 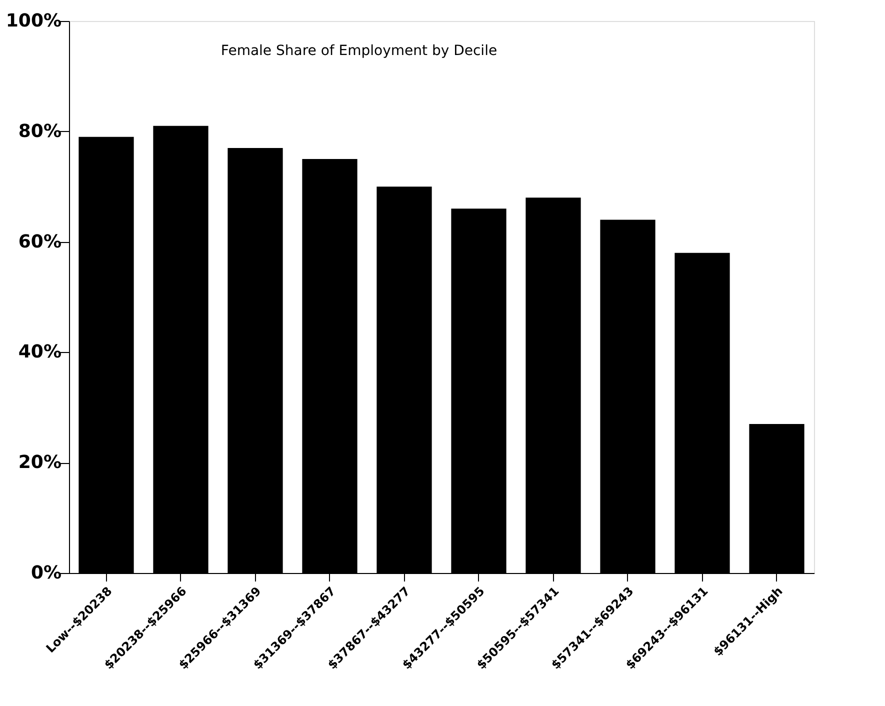 I want to click on y-tick-label: 100%, so click(x=34, y=21).